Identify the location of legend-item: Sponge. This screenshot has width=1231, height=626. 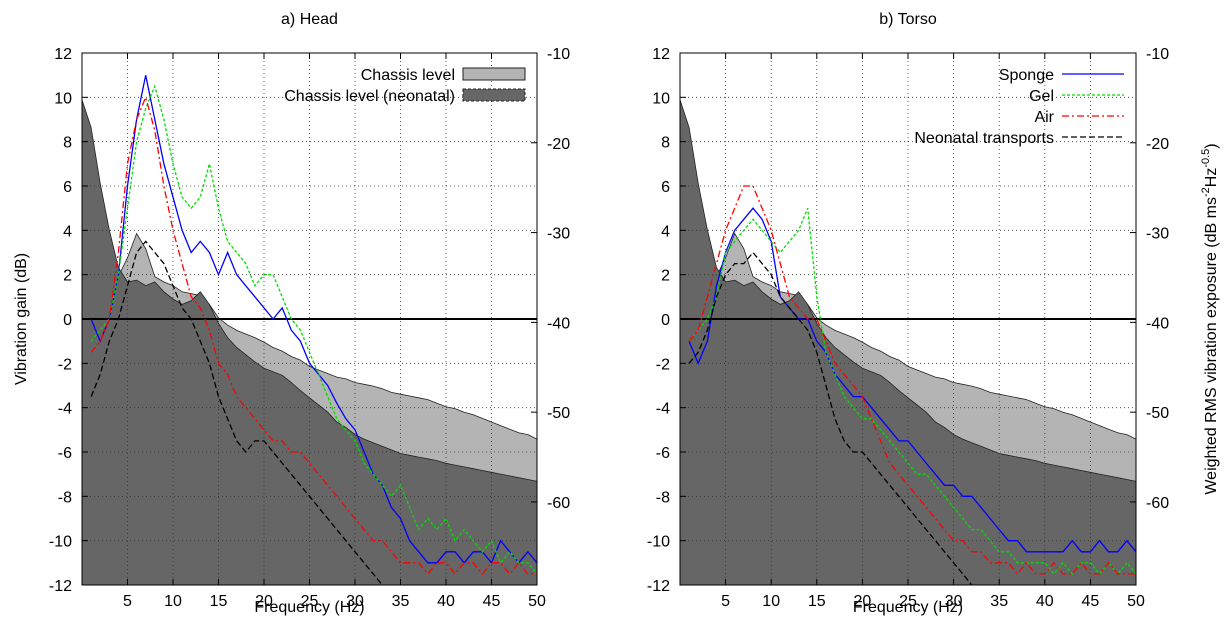
(1061, 75).